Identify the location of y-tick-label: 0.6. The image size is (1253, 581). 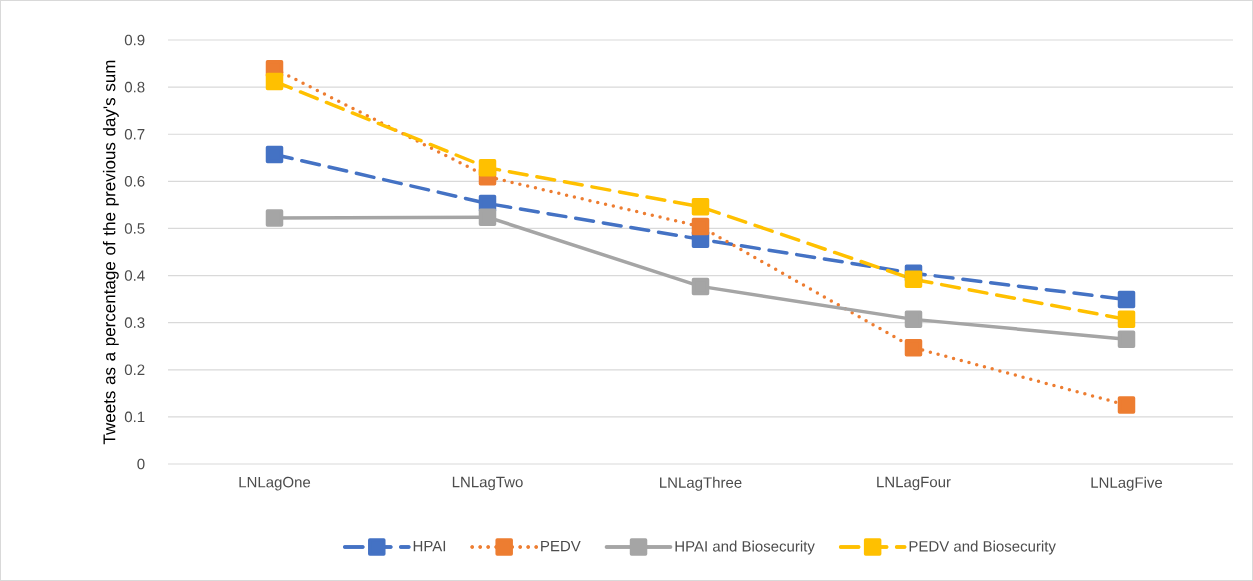
(134, 181).